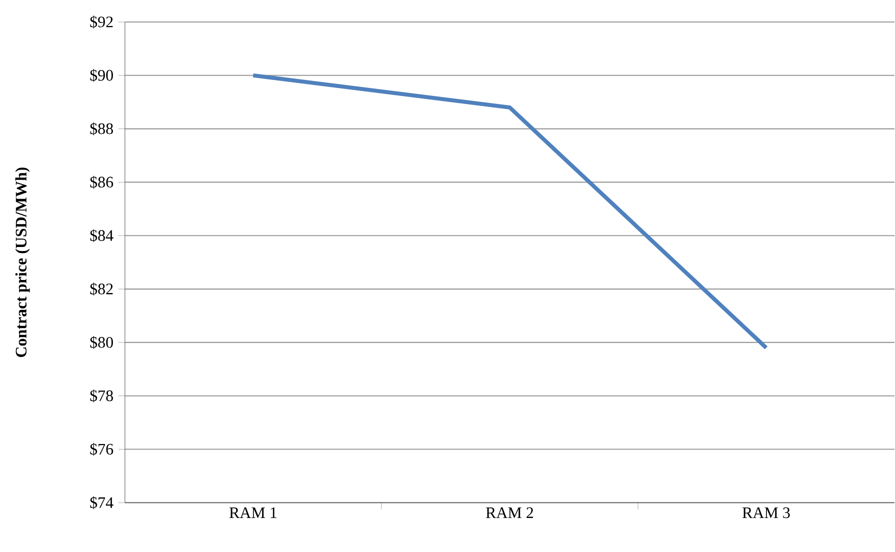 The height and width of the screenshot is (552, 895). What do you see at coordinates (101, 396) in the screenshot?
I see `y-tick-label: $78` at bounding box center [101, 396].